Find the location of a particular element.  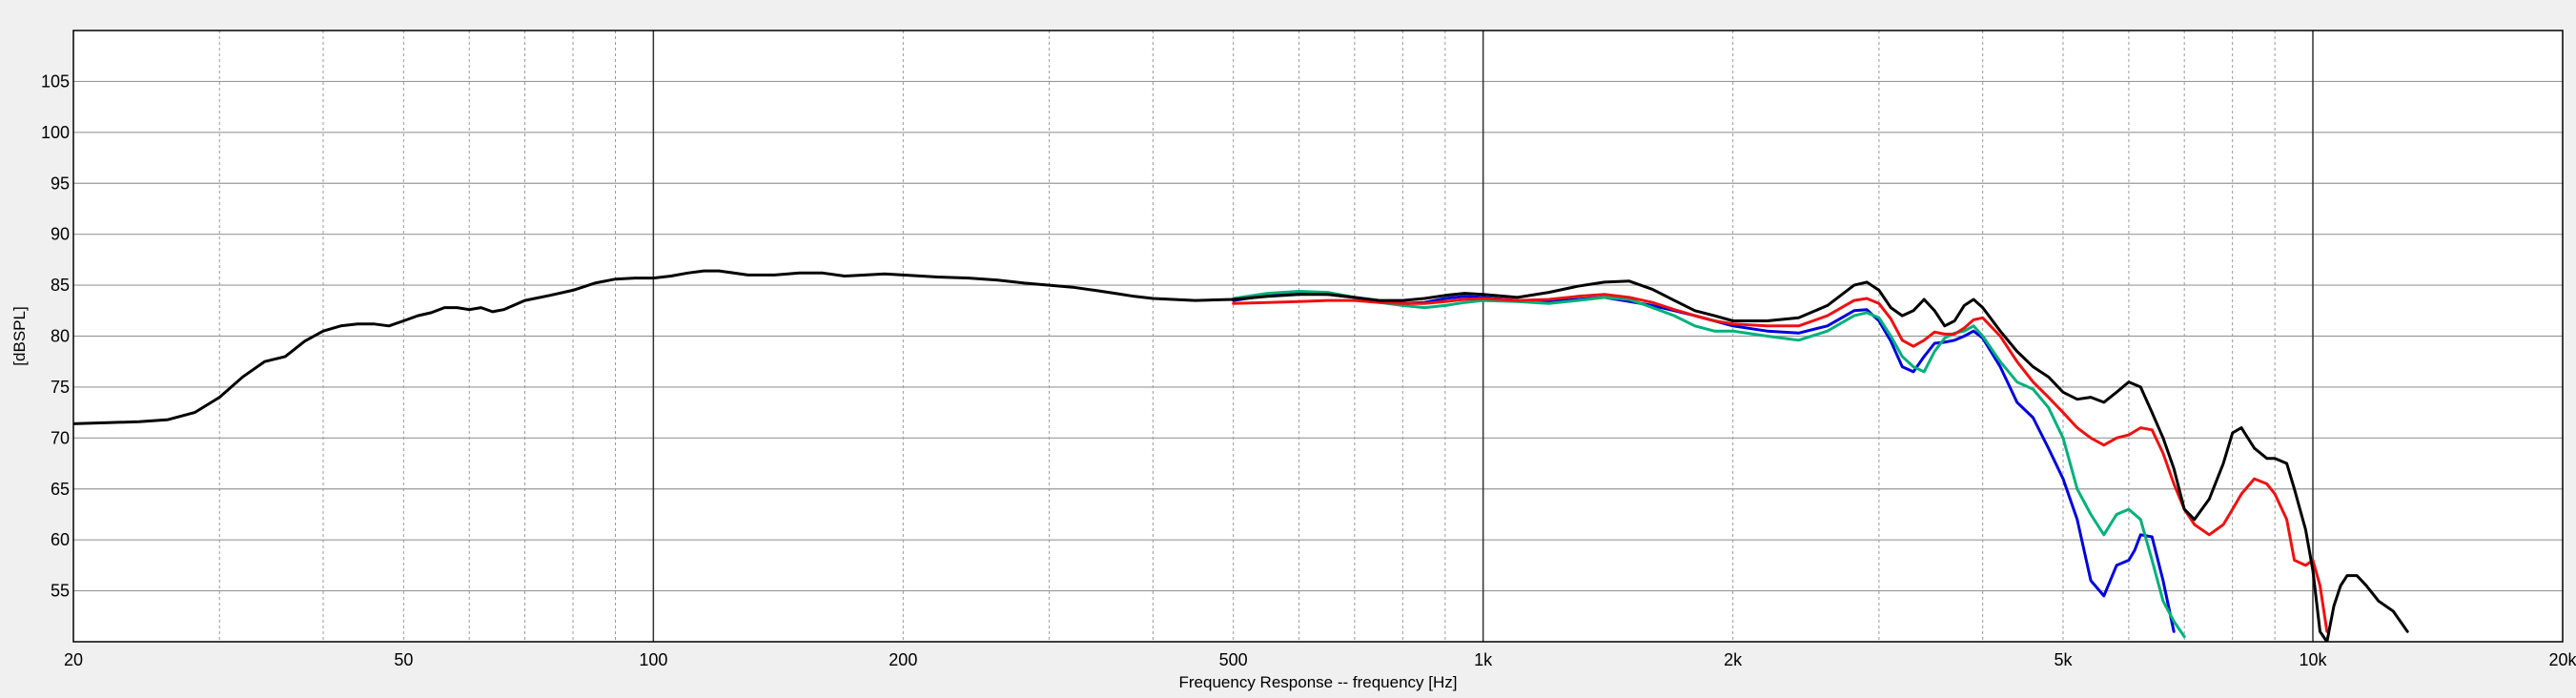

x-tick-label: 100 is located at coordinates (653, 659).